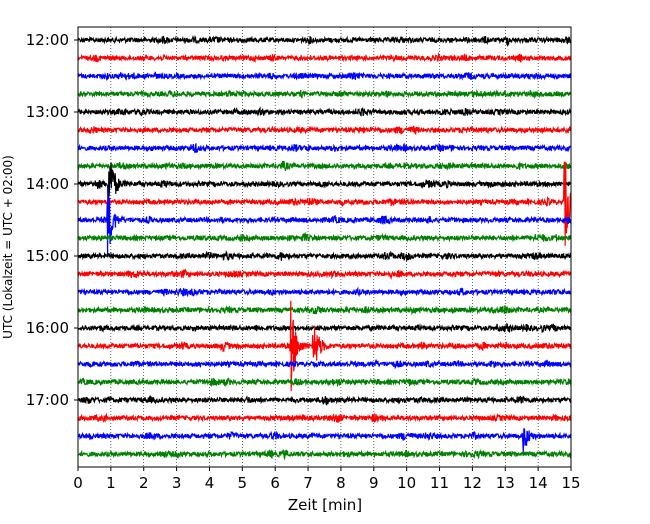  I want to click on y-tick-label: 15:00, so click(47, 256).